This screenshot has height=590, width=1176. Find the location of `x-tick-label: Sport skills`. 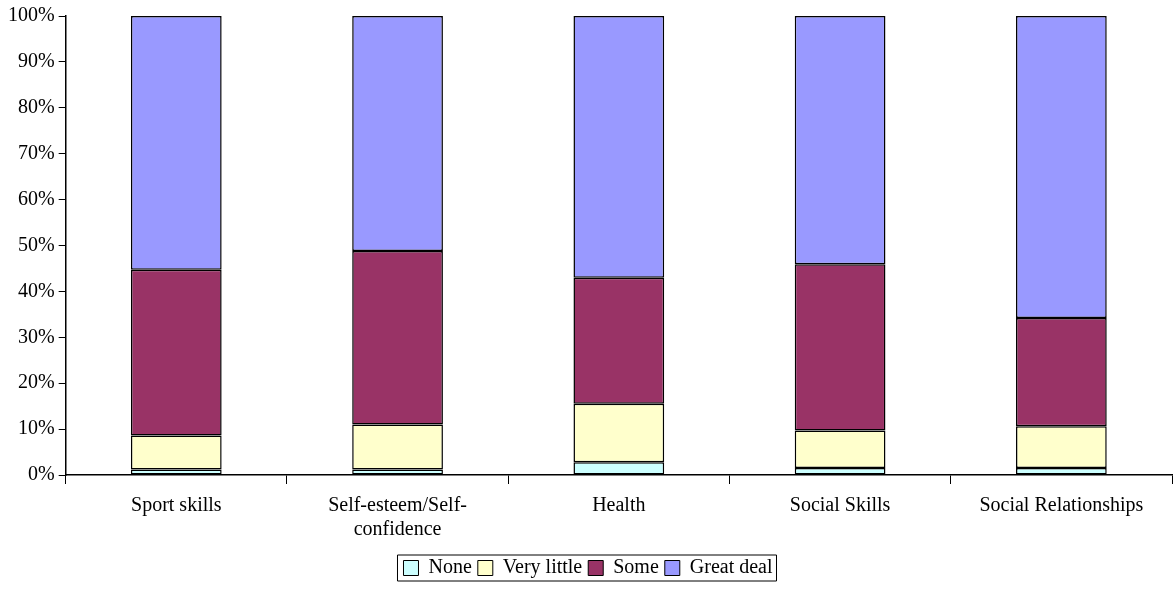

x-tick-label: Sport skills is located at coordinates (176, 505).